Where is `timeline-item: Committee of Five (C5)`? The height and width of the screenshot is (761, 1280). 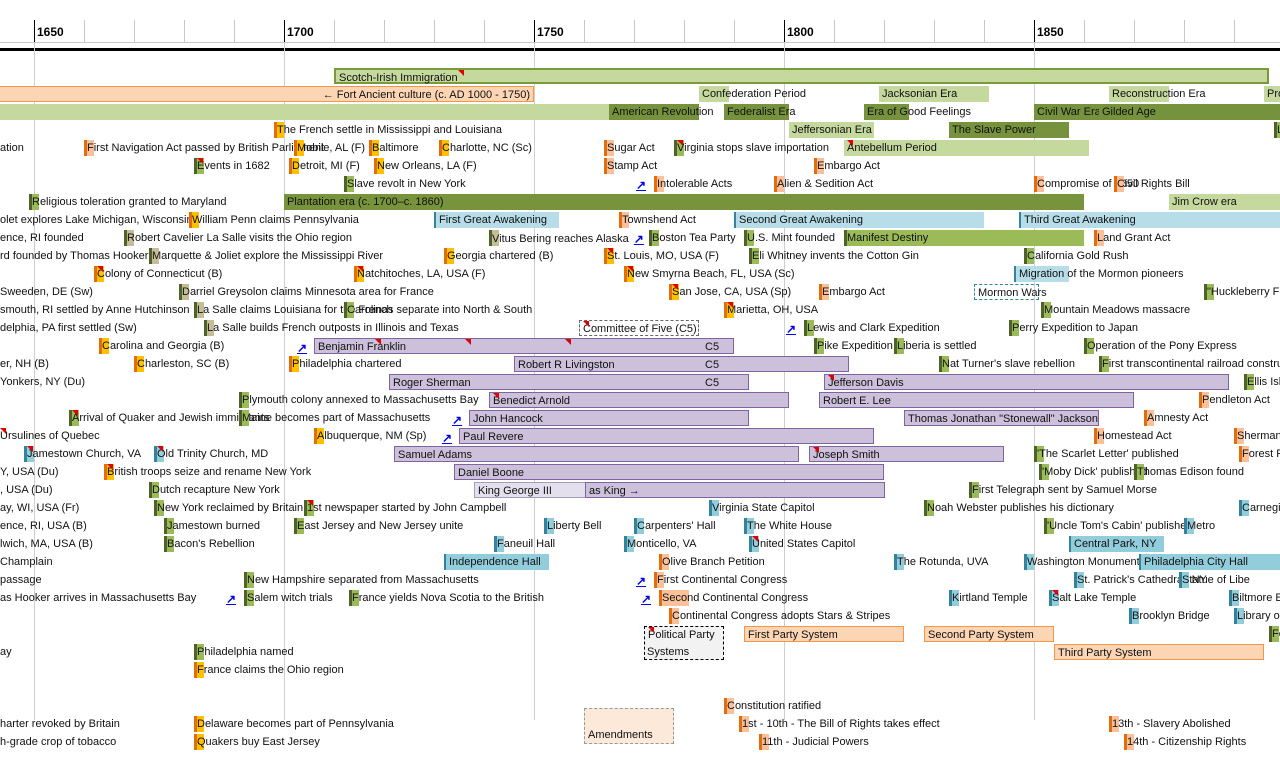
timeline-item: Committee of Five (C5) is located at coordinates (639, 328).